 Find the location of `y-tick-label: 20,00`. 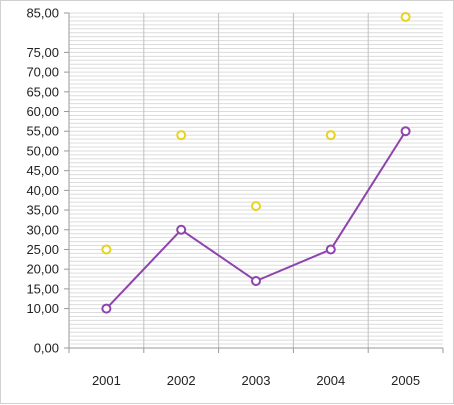

y-tick-label: 20,00 is located at coordinates (42, 269).